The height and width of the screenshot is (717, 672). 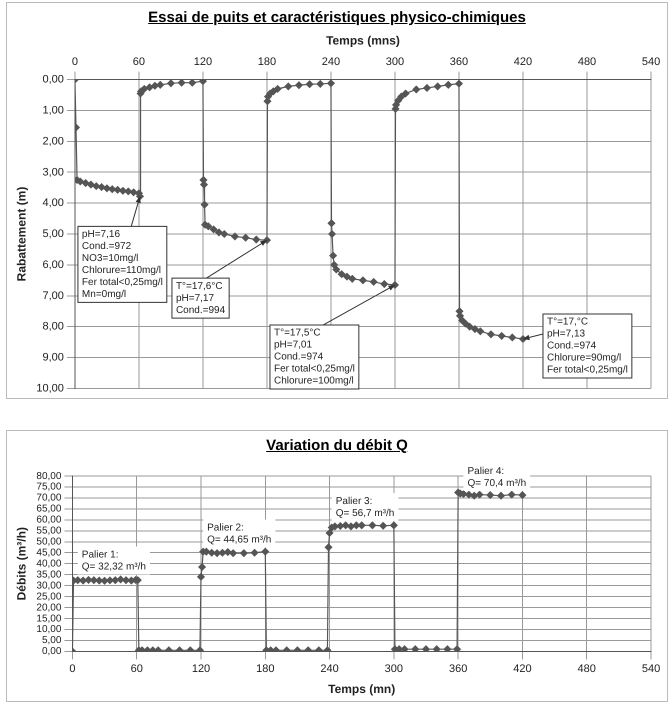 What do you see at coordinates (49, 574) in the screenshot?
I see `y-tick-label: 35,00` at bounding box center [49, 574].